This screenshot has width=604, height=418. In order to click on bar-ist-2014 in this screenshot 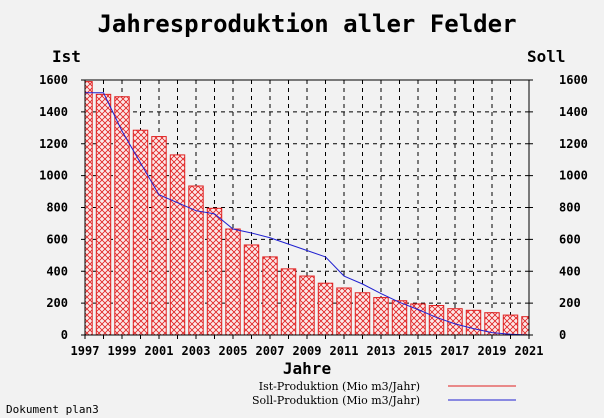, I will do `click(399, 318)`.